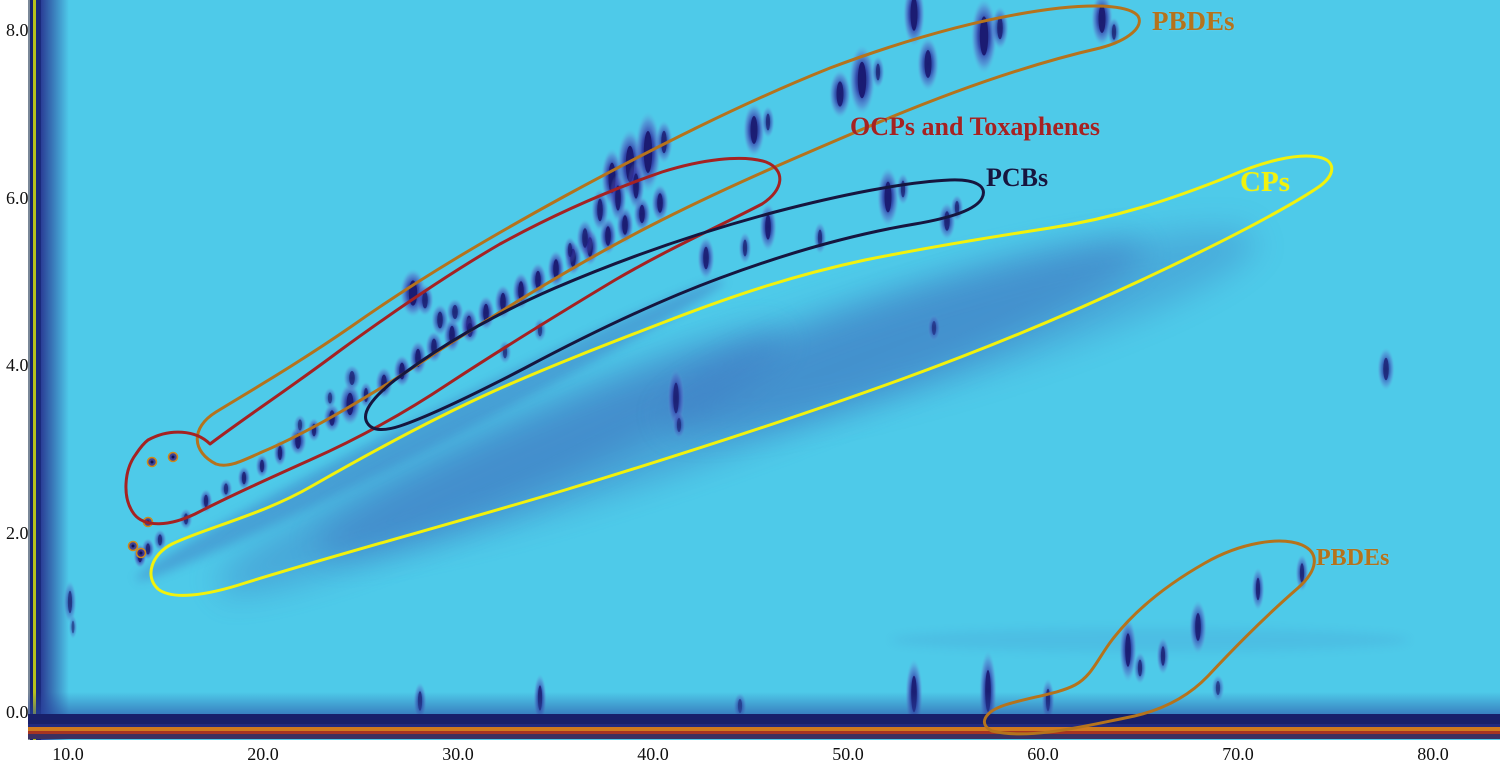 This screenshot has height=771, width=1500. What do you see at coordinates (653, 754) in the screenshot?
I see `x-tick-label: 40.0` at bounding box center [653, 754].